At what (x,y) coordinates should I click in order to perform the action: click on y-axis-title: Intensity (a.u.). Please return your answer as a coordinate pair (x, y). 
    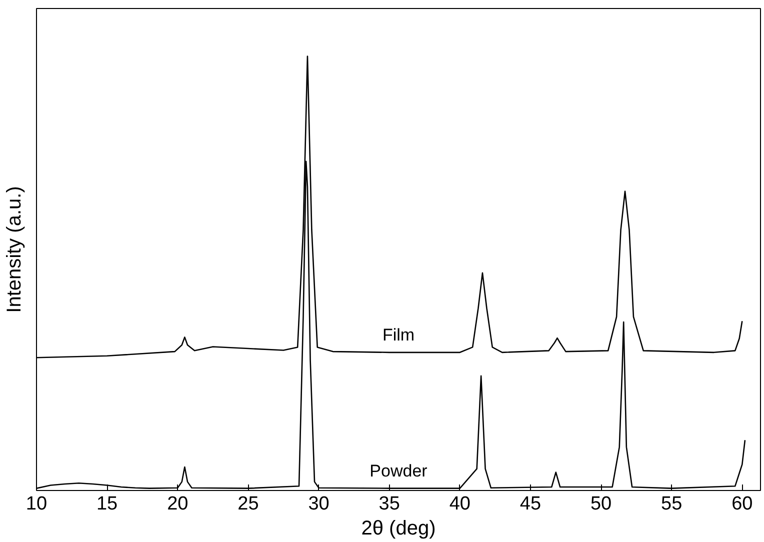
    Looking at the image, I should click on (15, 249).